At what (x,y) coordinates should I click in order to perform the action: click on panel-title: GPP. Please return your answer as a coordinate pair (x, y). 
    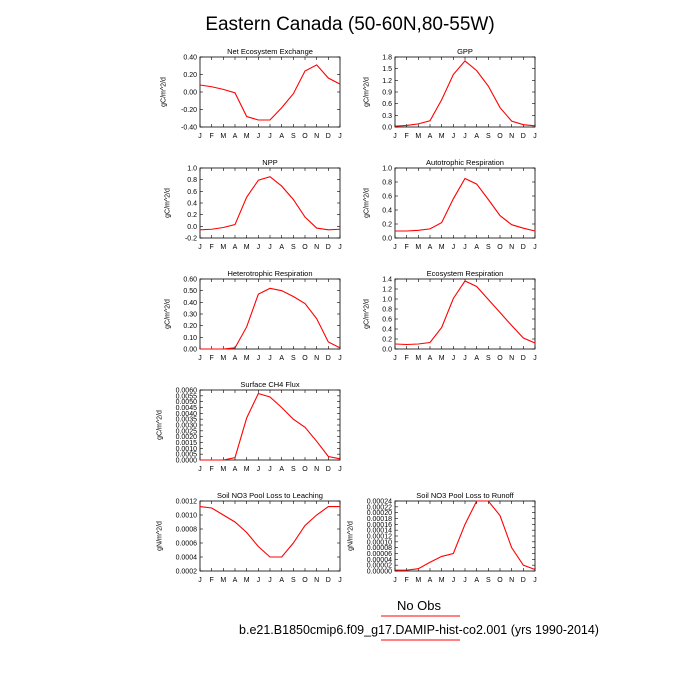
    Looking at the image, I should click on (465, 51).